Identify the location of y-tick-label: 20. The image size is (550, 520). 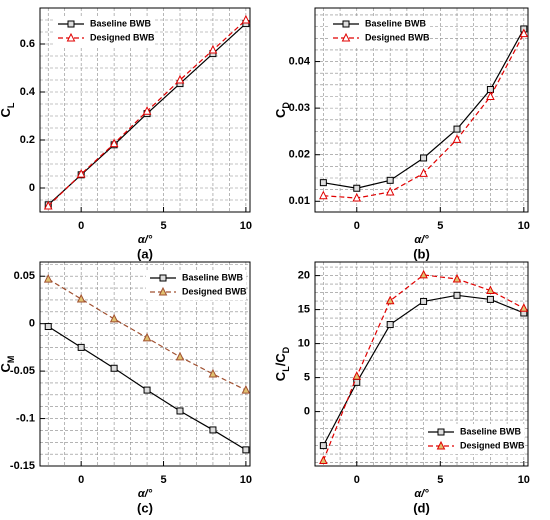
(304, 276).